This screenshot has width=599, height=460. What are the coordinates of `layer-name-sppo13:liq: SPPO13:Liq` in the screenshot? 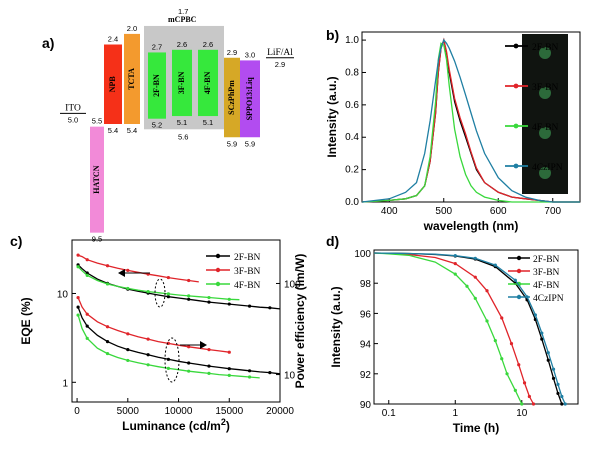 It's located at (249, 99).